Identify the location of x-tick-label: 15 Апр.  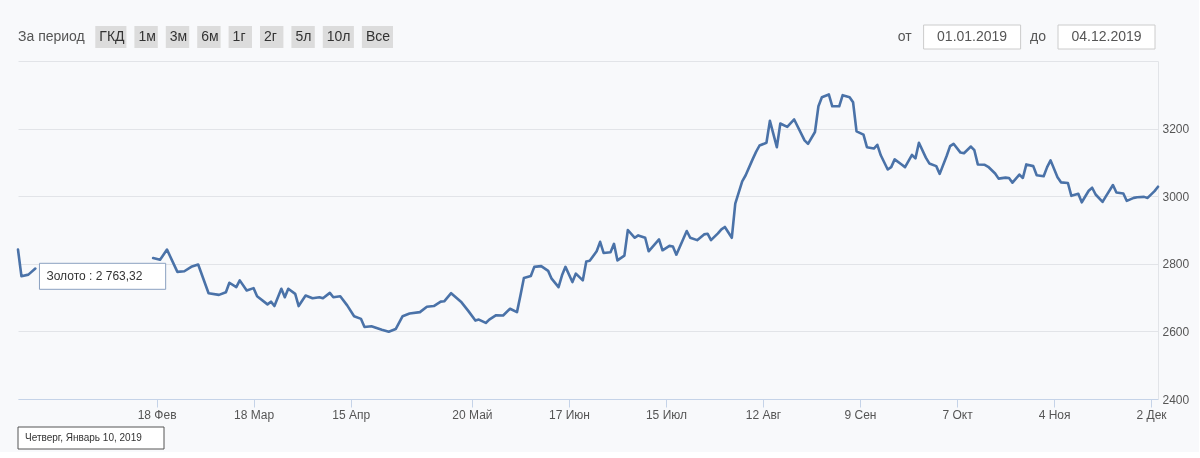
(351, 414).